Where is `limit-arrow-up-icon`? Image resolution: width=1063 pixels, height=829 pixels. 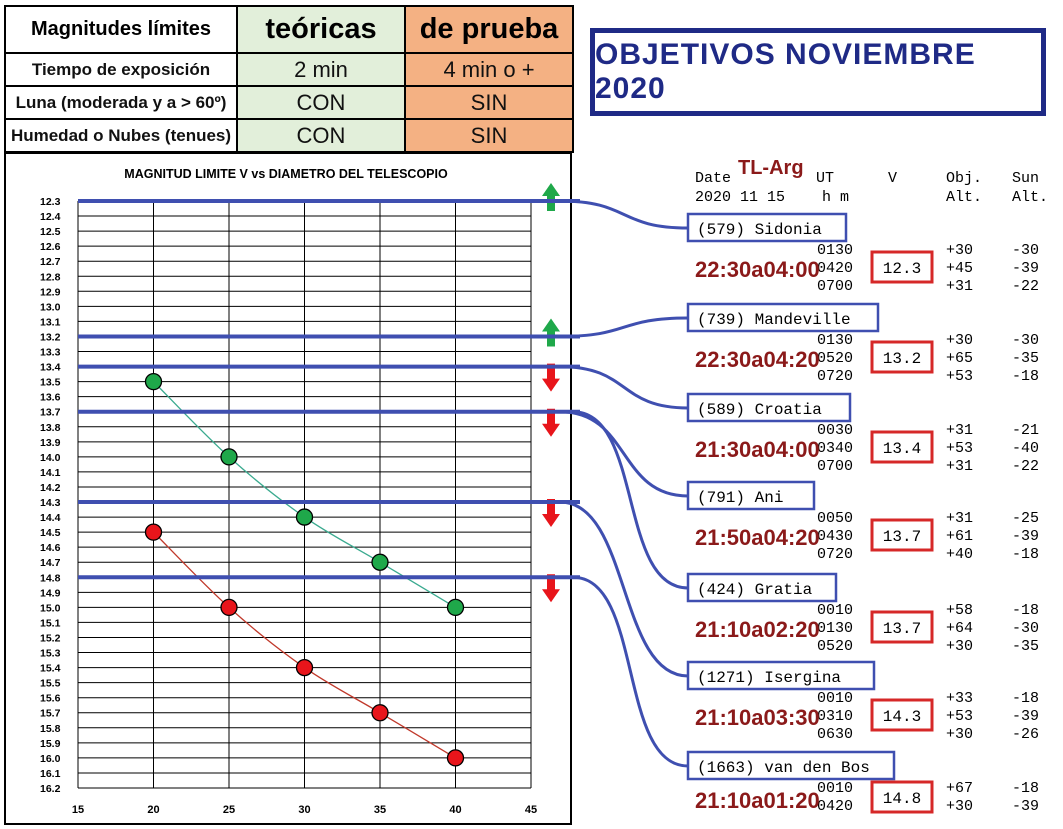
limit-arrow-up-icon is located at coordinates (551, 197).